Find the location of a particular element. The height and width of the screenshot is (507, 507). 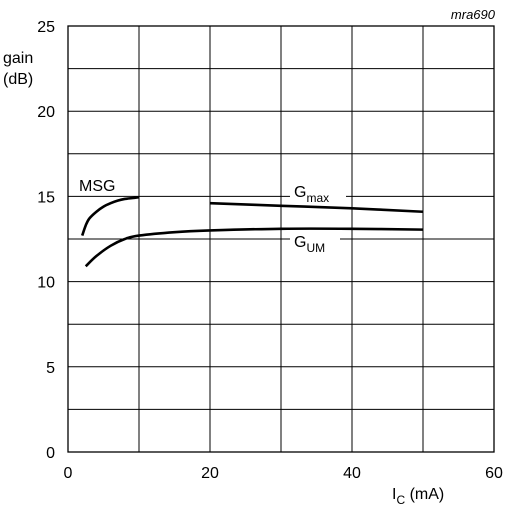

x-tick-label: 60 is located at coordinates (494, 473).